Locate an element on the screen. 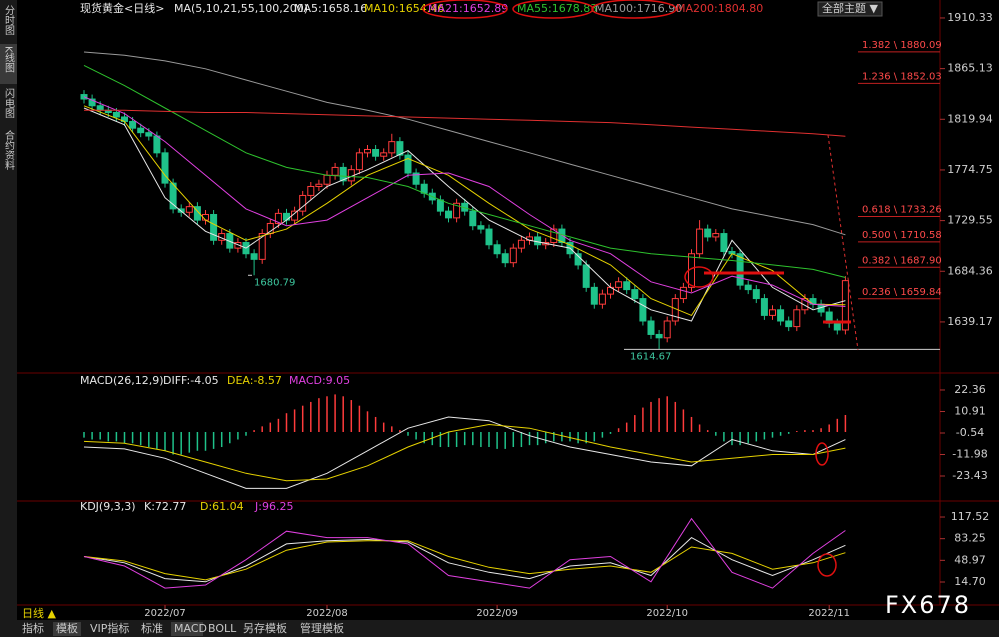 The height and width of the screenshot is (637, 999). bottom-bar is located at coordinates (499, 628).